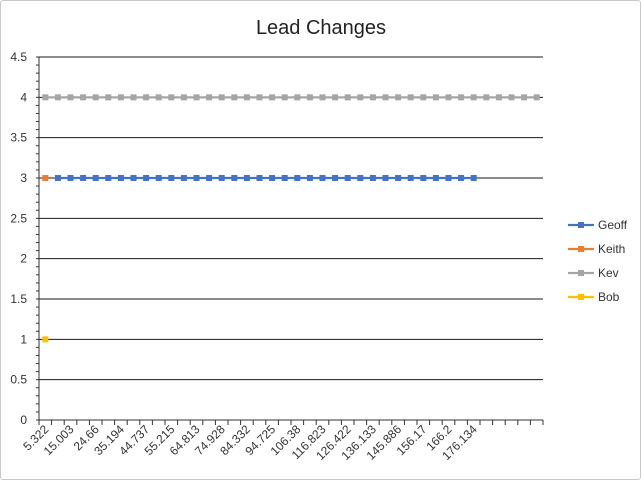 The image size is (641, 481). I want to click on y-tick-label: 1, so click(23, 339).